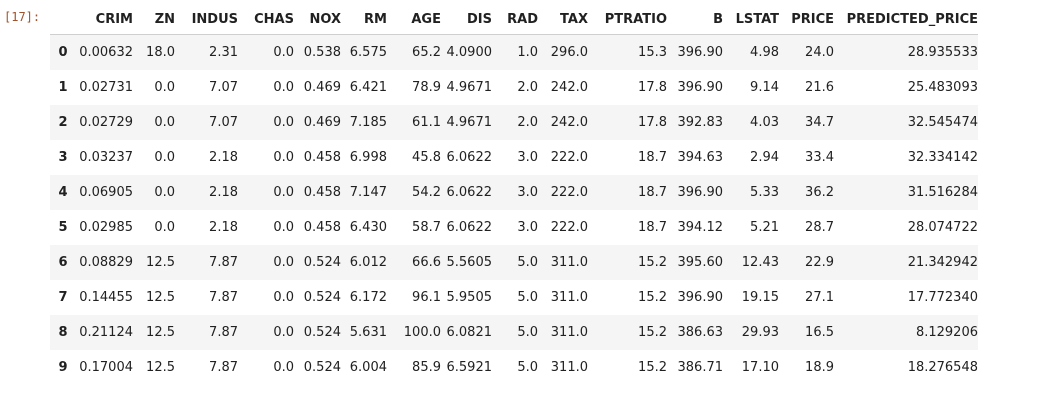  What do you see at coordinates (819, 367) in the screenshot?
I see `table-cell-price: 18.9` at bounding box center [819, 367].